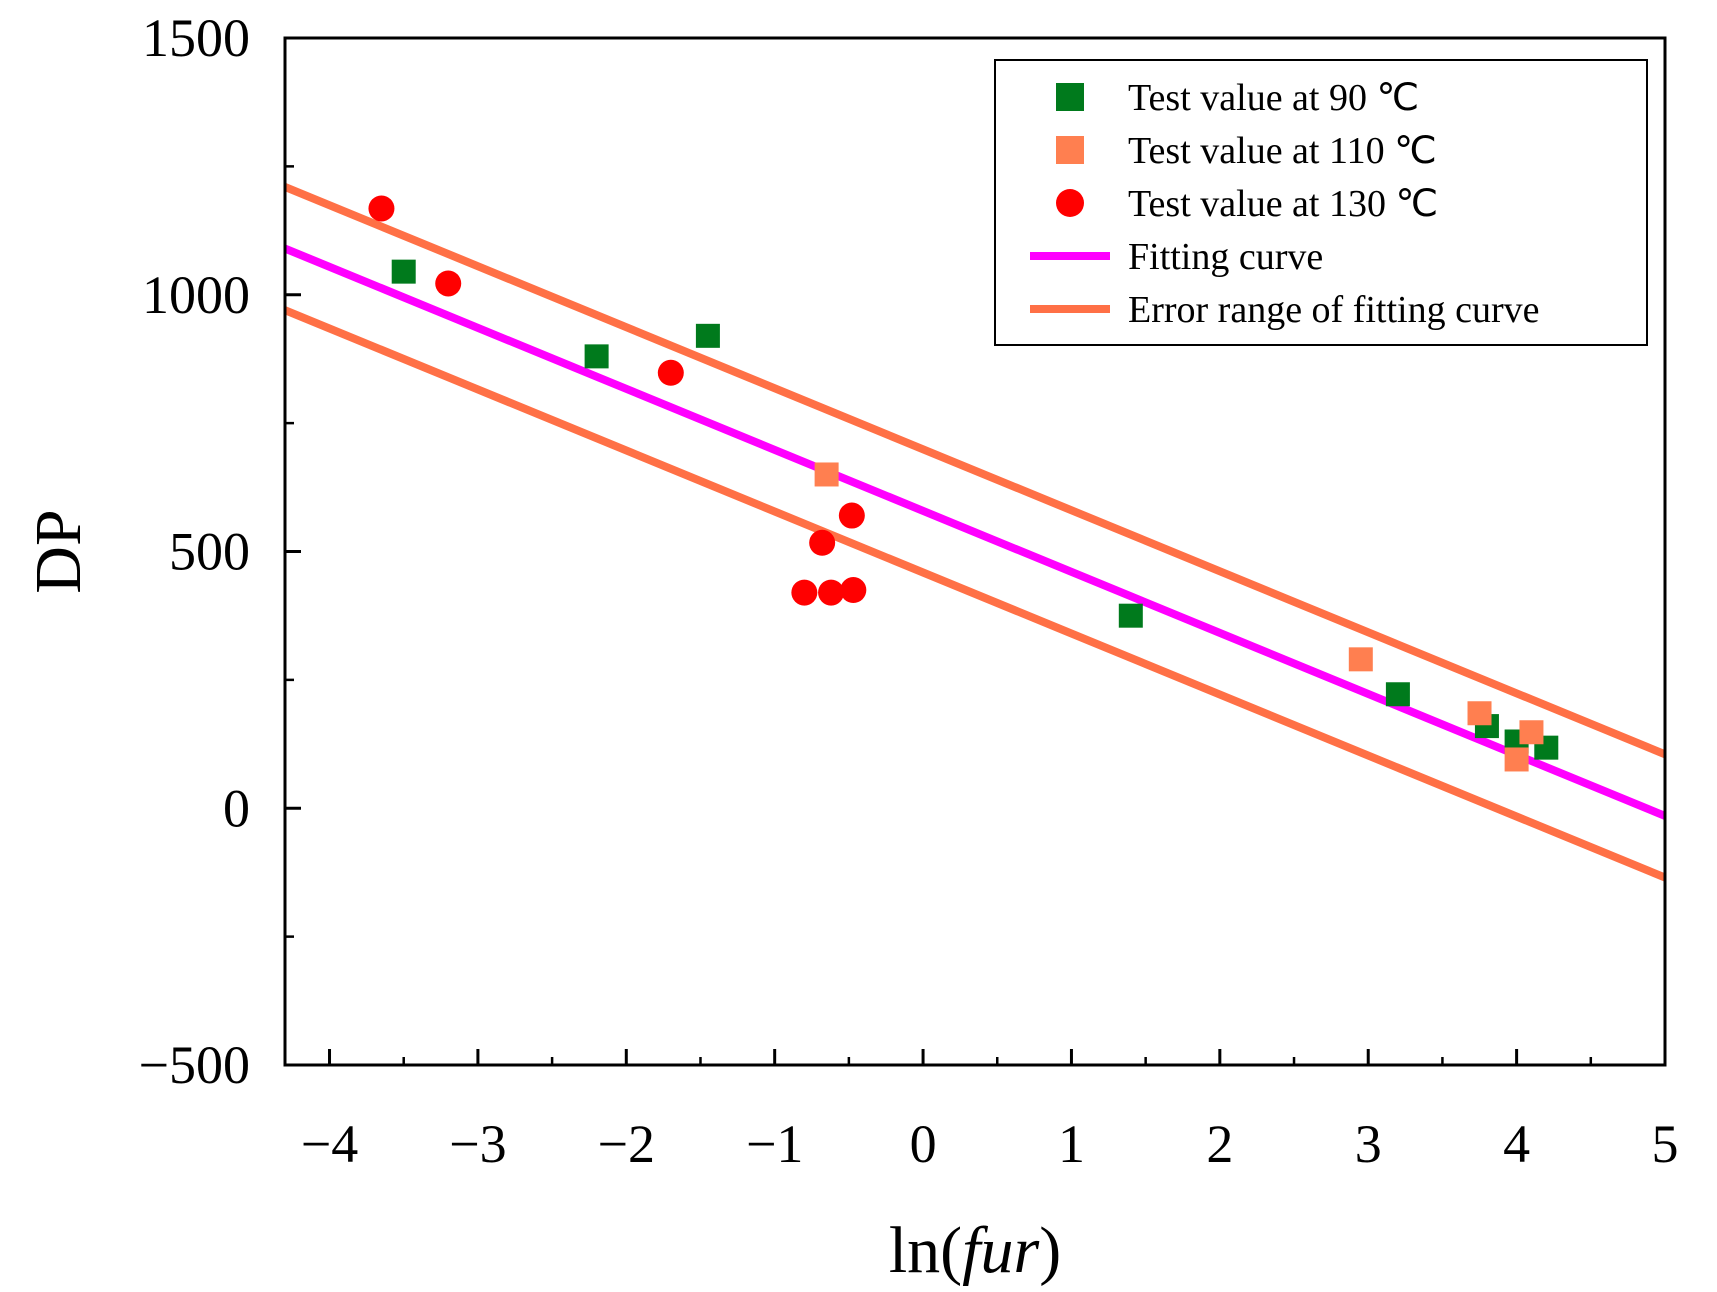 The width and height of the screenshot is (1717, 1292). I want to click on legend-label-2: Test value at 130 ℃, so click(1283, 204).